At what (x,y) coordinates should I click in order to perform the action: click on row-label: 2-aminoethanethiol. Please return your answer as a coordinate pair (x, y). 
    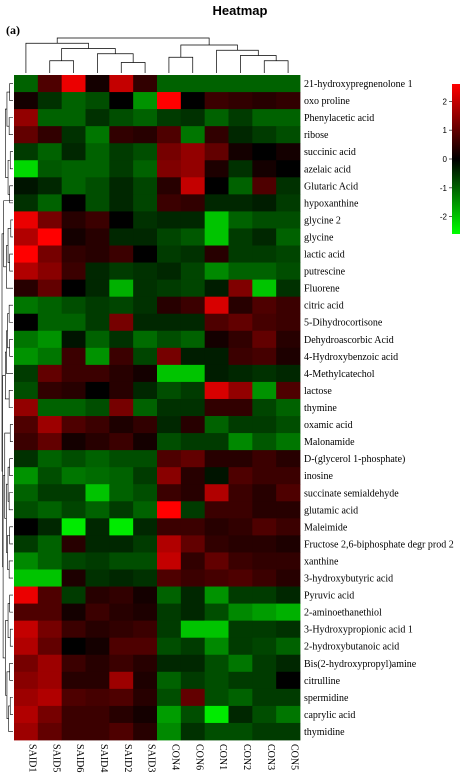
    Looking at the image, I should click on (343, 613).